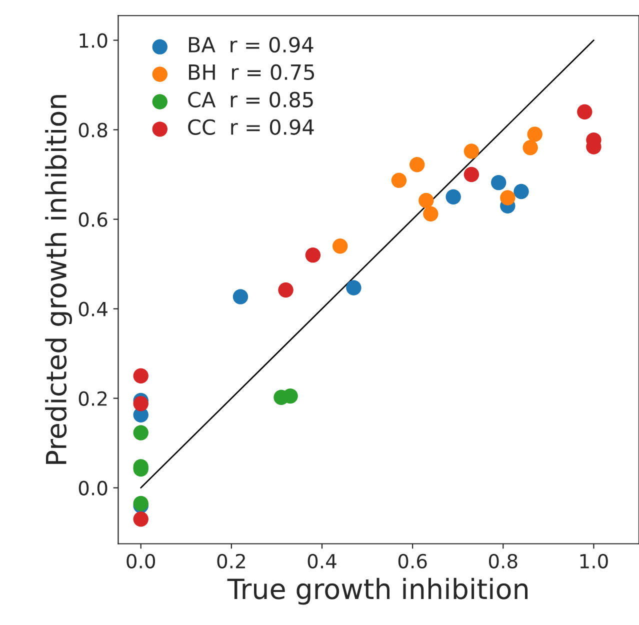  I want to click on y-tick-label: 0.6, so click(93, 219).